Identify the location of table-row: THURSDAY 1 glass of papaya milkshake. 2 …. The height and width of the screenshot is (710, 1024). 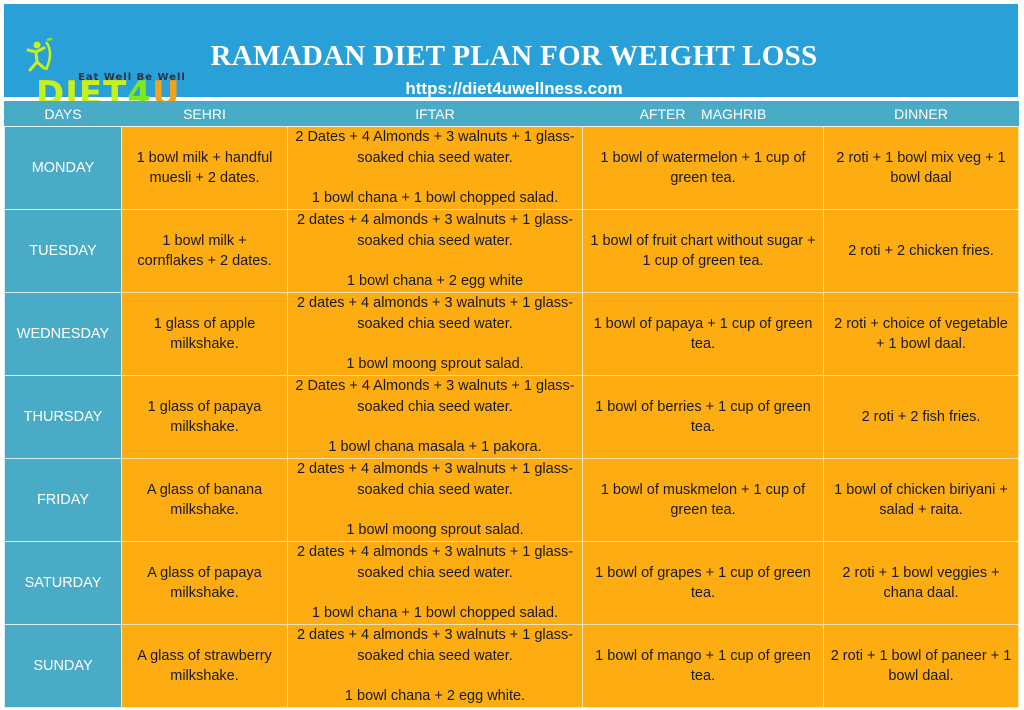
(511, 417).